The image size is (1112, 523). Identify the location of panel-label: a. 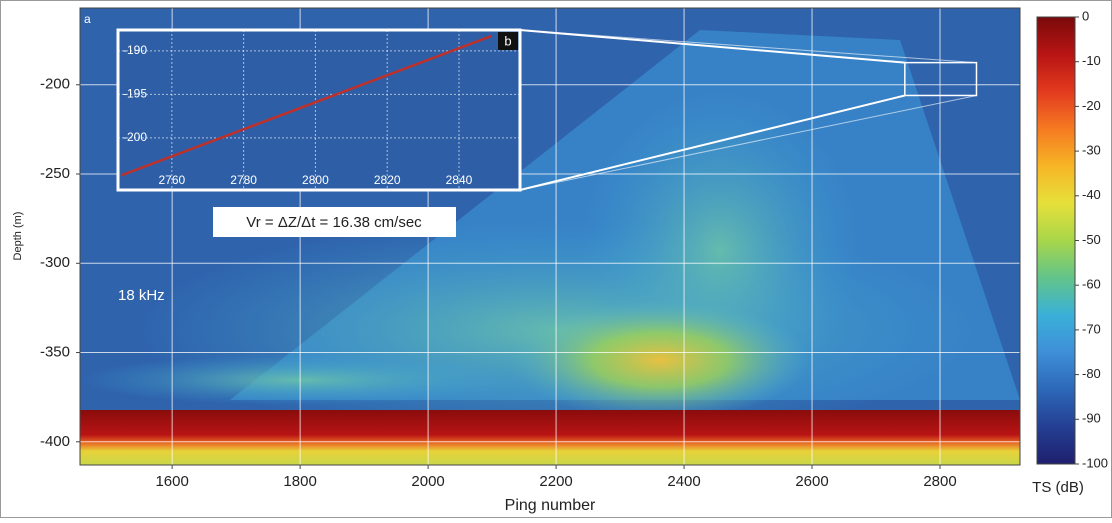
(87, 19).